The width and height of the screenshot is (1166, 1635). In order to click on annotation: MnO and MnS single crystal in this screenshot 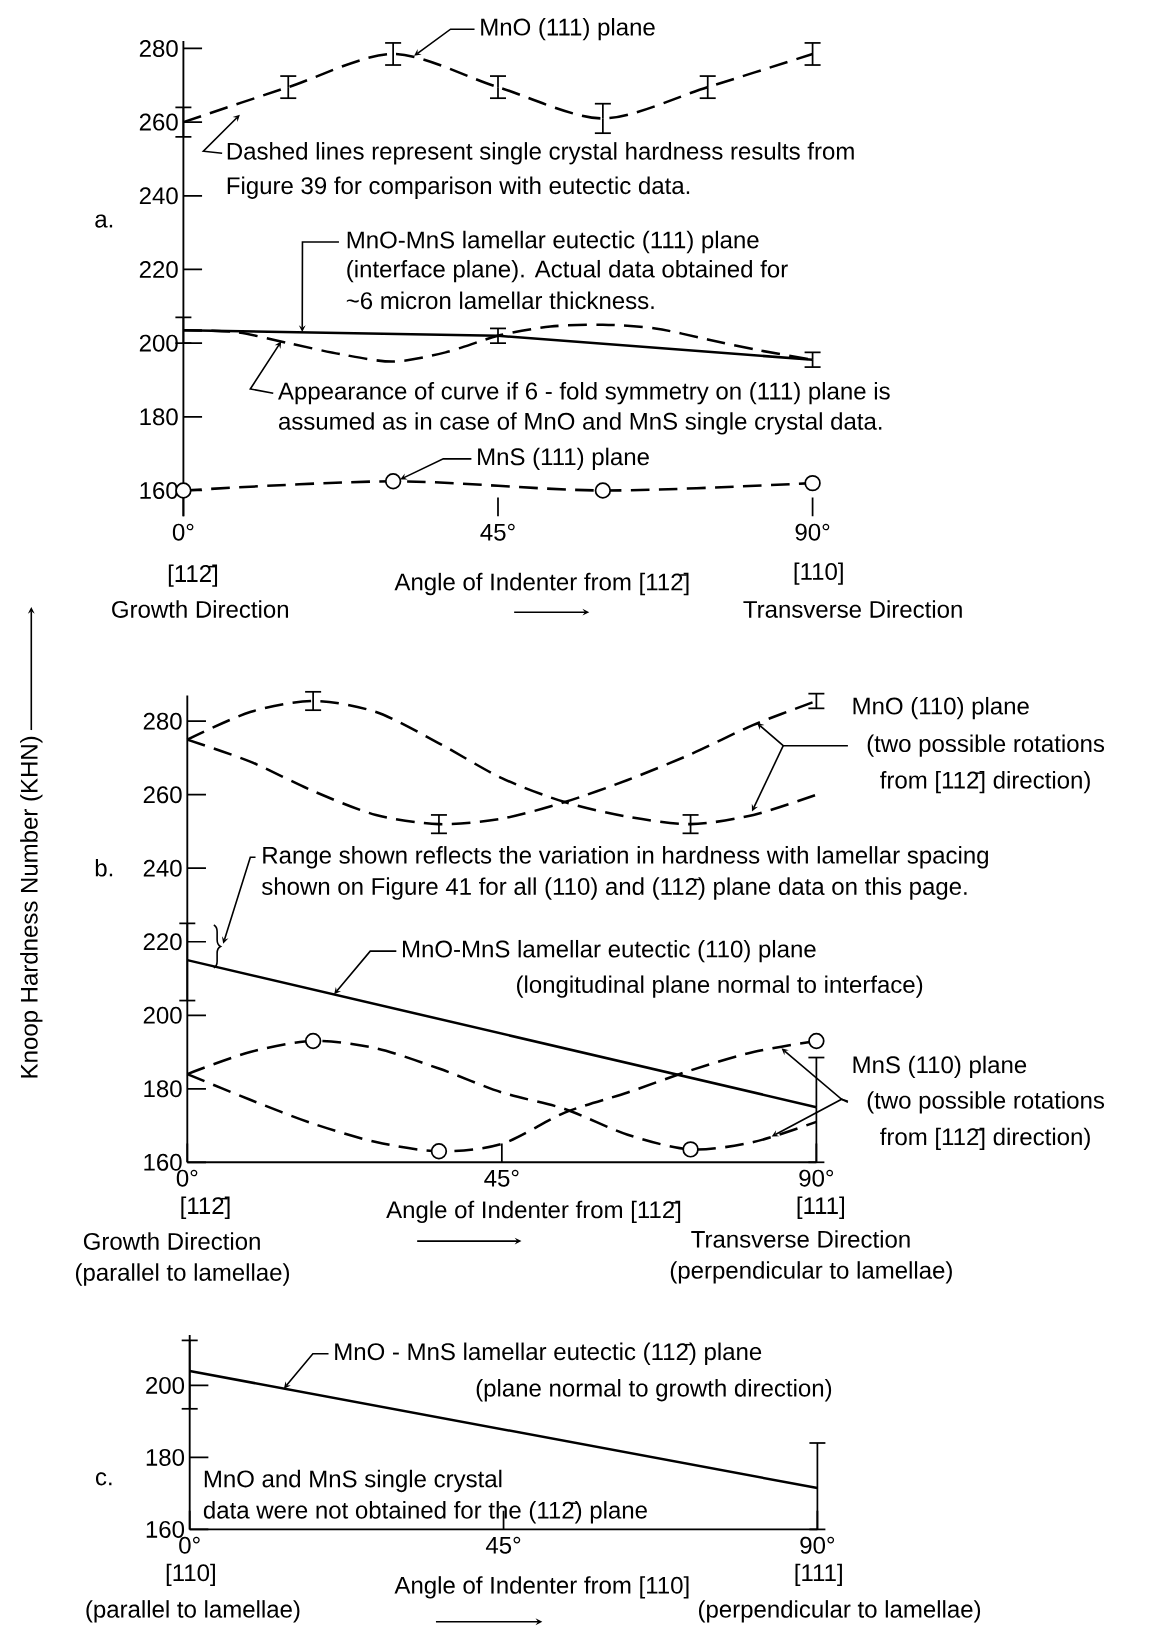, I will do `click(353, 1481)`.